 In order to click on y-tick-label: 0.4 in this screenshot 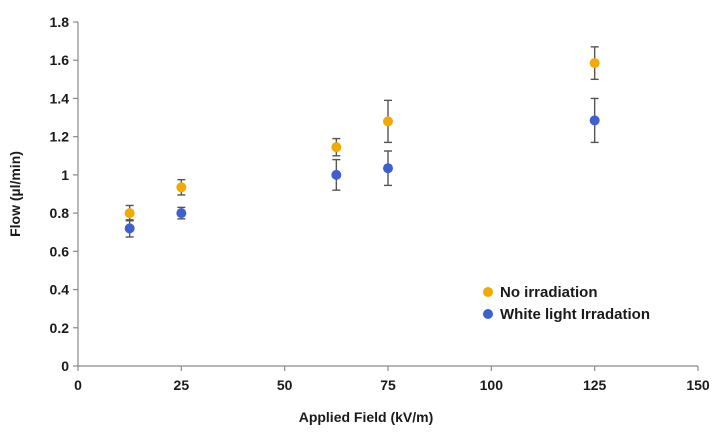, I will do `click(60, 290)`.